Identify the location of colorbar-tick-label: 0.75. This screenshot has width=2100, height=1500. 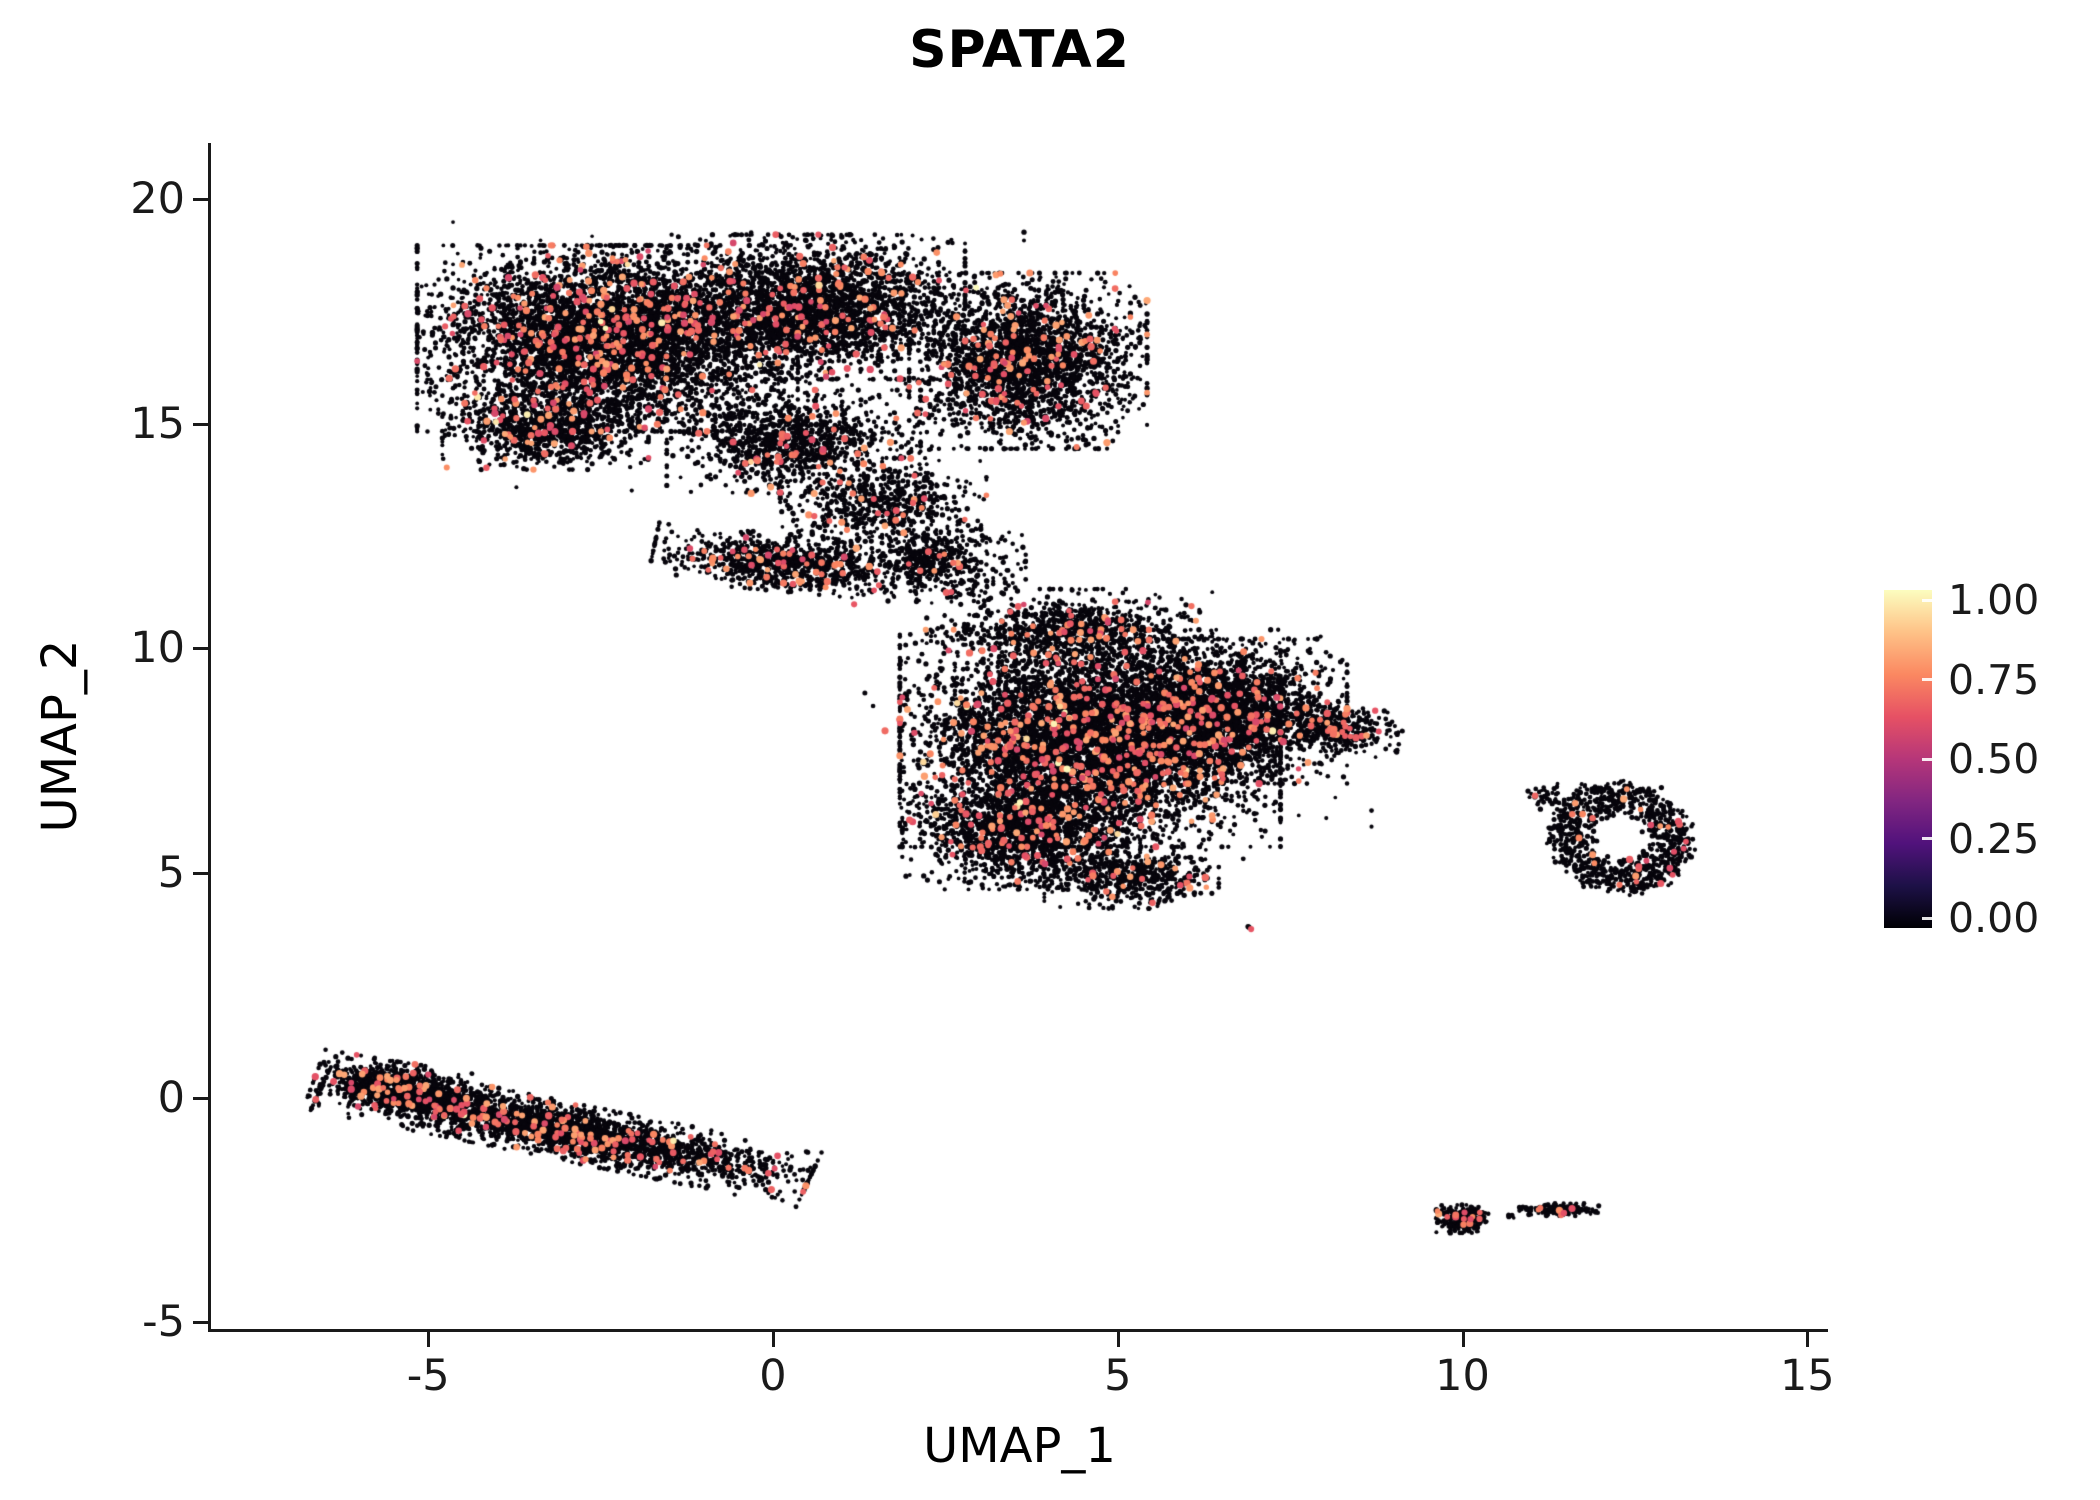
(1994, 679).